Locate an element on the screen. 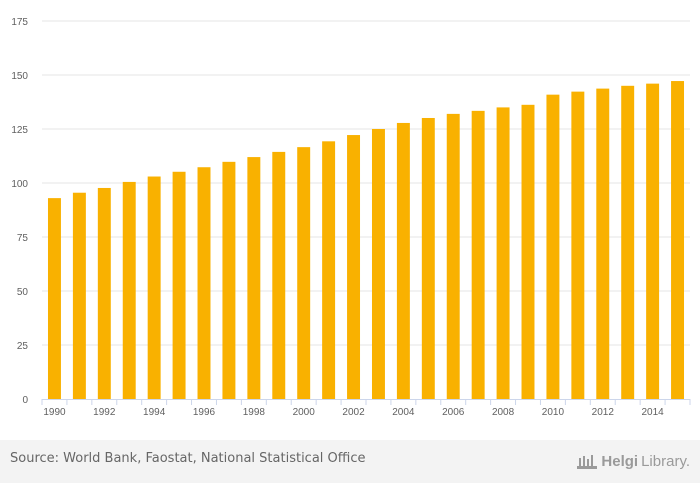  x-tick-label: 1996 is located at coordinates (204, 412).